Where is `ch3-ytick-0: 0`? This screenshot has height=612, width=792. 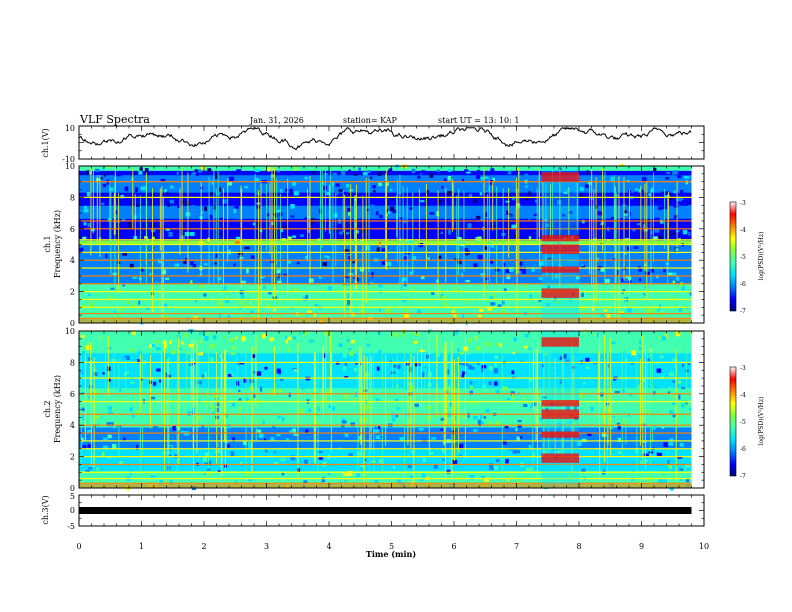 ch3-ytick-0: 0 is located at coordinates (72, 510).